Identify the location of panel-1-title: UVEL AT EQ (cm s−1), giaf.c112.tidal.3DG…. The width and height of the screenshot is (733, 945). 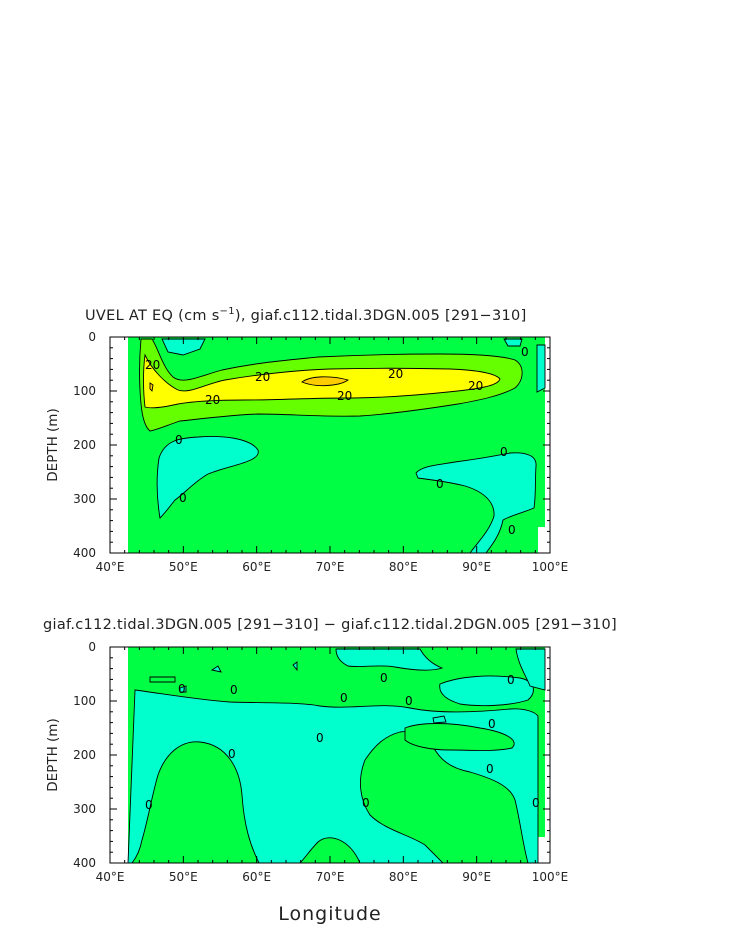
(306, 315).